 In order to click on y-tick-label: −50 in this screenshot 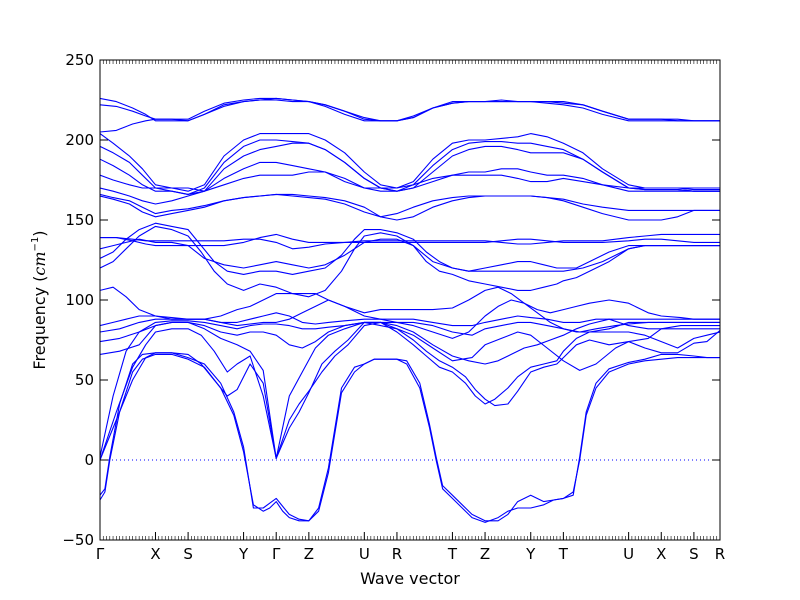, I will do `click(78, 540)`.